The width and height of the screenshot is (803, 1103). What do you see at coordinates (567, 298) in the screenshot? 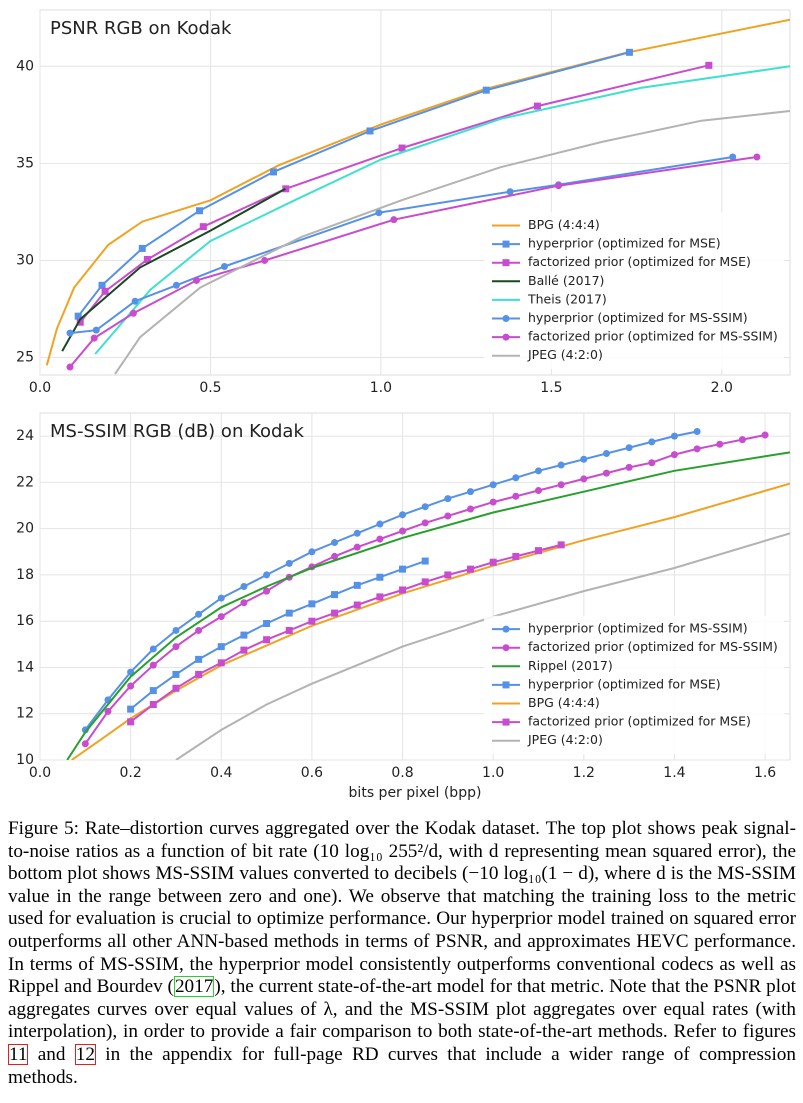
I see `legend-label: Theis (2017)` at bounding box center [567, 298].